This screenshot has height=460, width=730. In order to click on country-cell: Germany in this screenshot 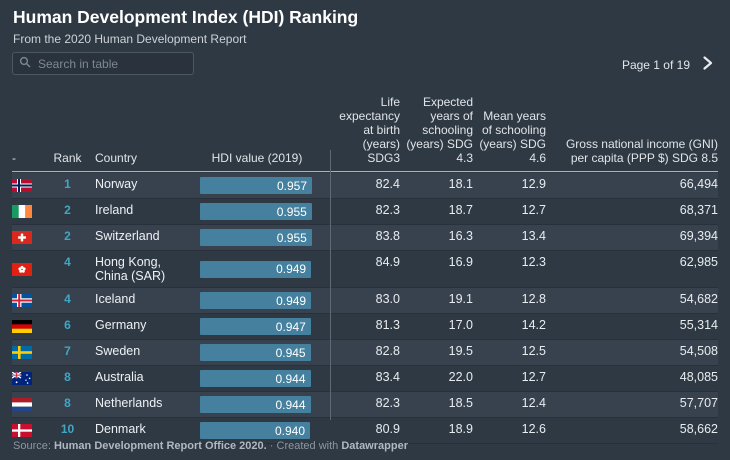, I will do `click(121, 325)`.